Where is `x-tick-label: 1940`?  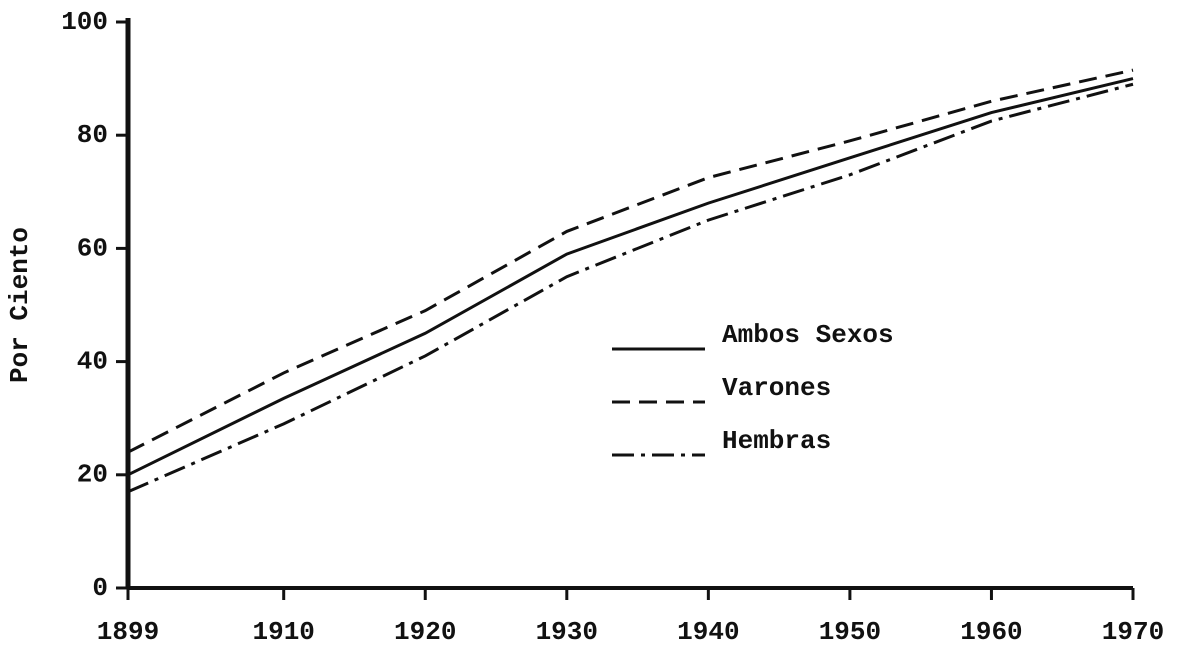
x-tick-label: 1940 is located at coordinates (708, 632).